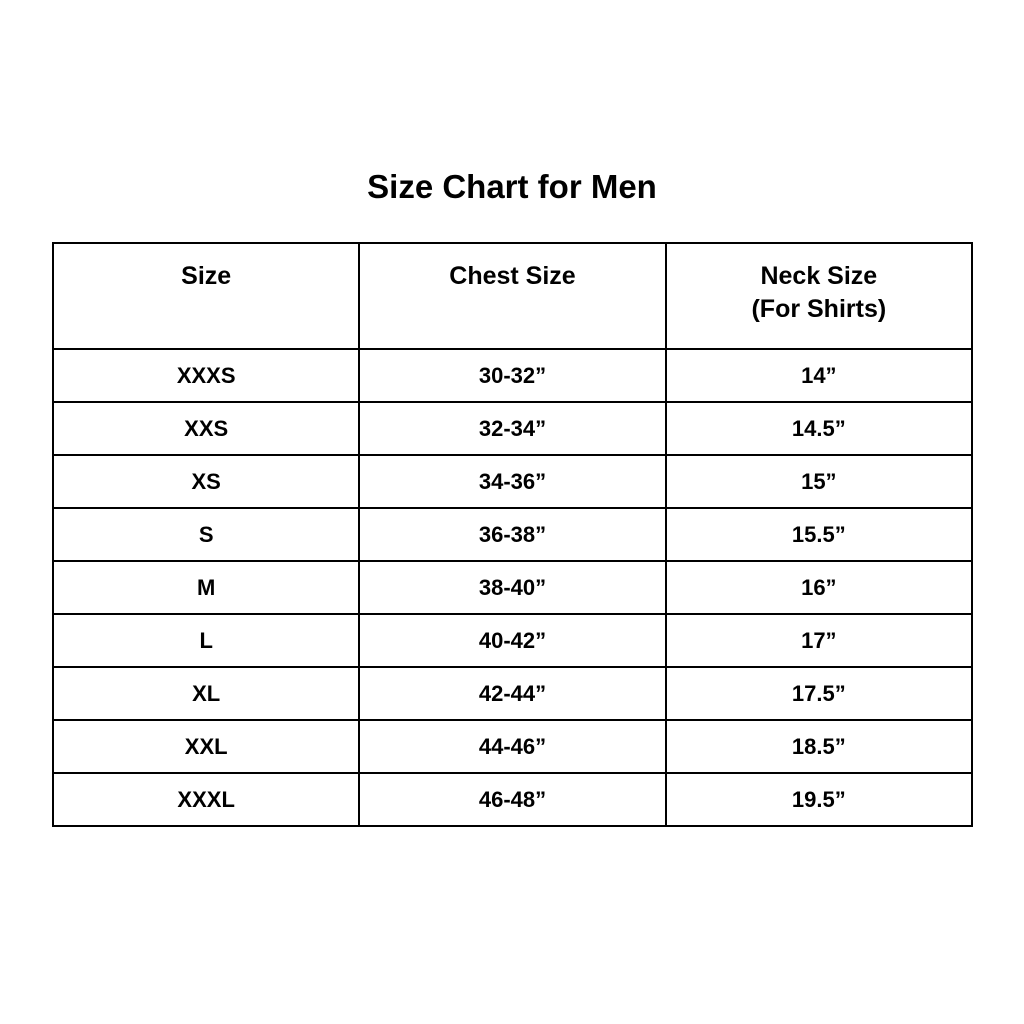 The height and width of the screenshot is (1024, 1024). I want to click on cell-chest: 42-44”, so click(512, 693).